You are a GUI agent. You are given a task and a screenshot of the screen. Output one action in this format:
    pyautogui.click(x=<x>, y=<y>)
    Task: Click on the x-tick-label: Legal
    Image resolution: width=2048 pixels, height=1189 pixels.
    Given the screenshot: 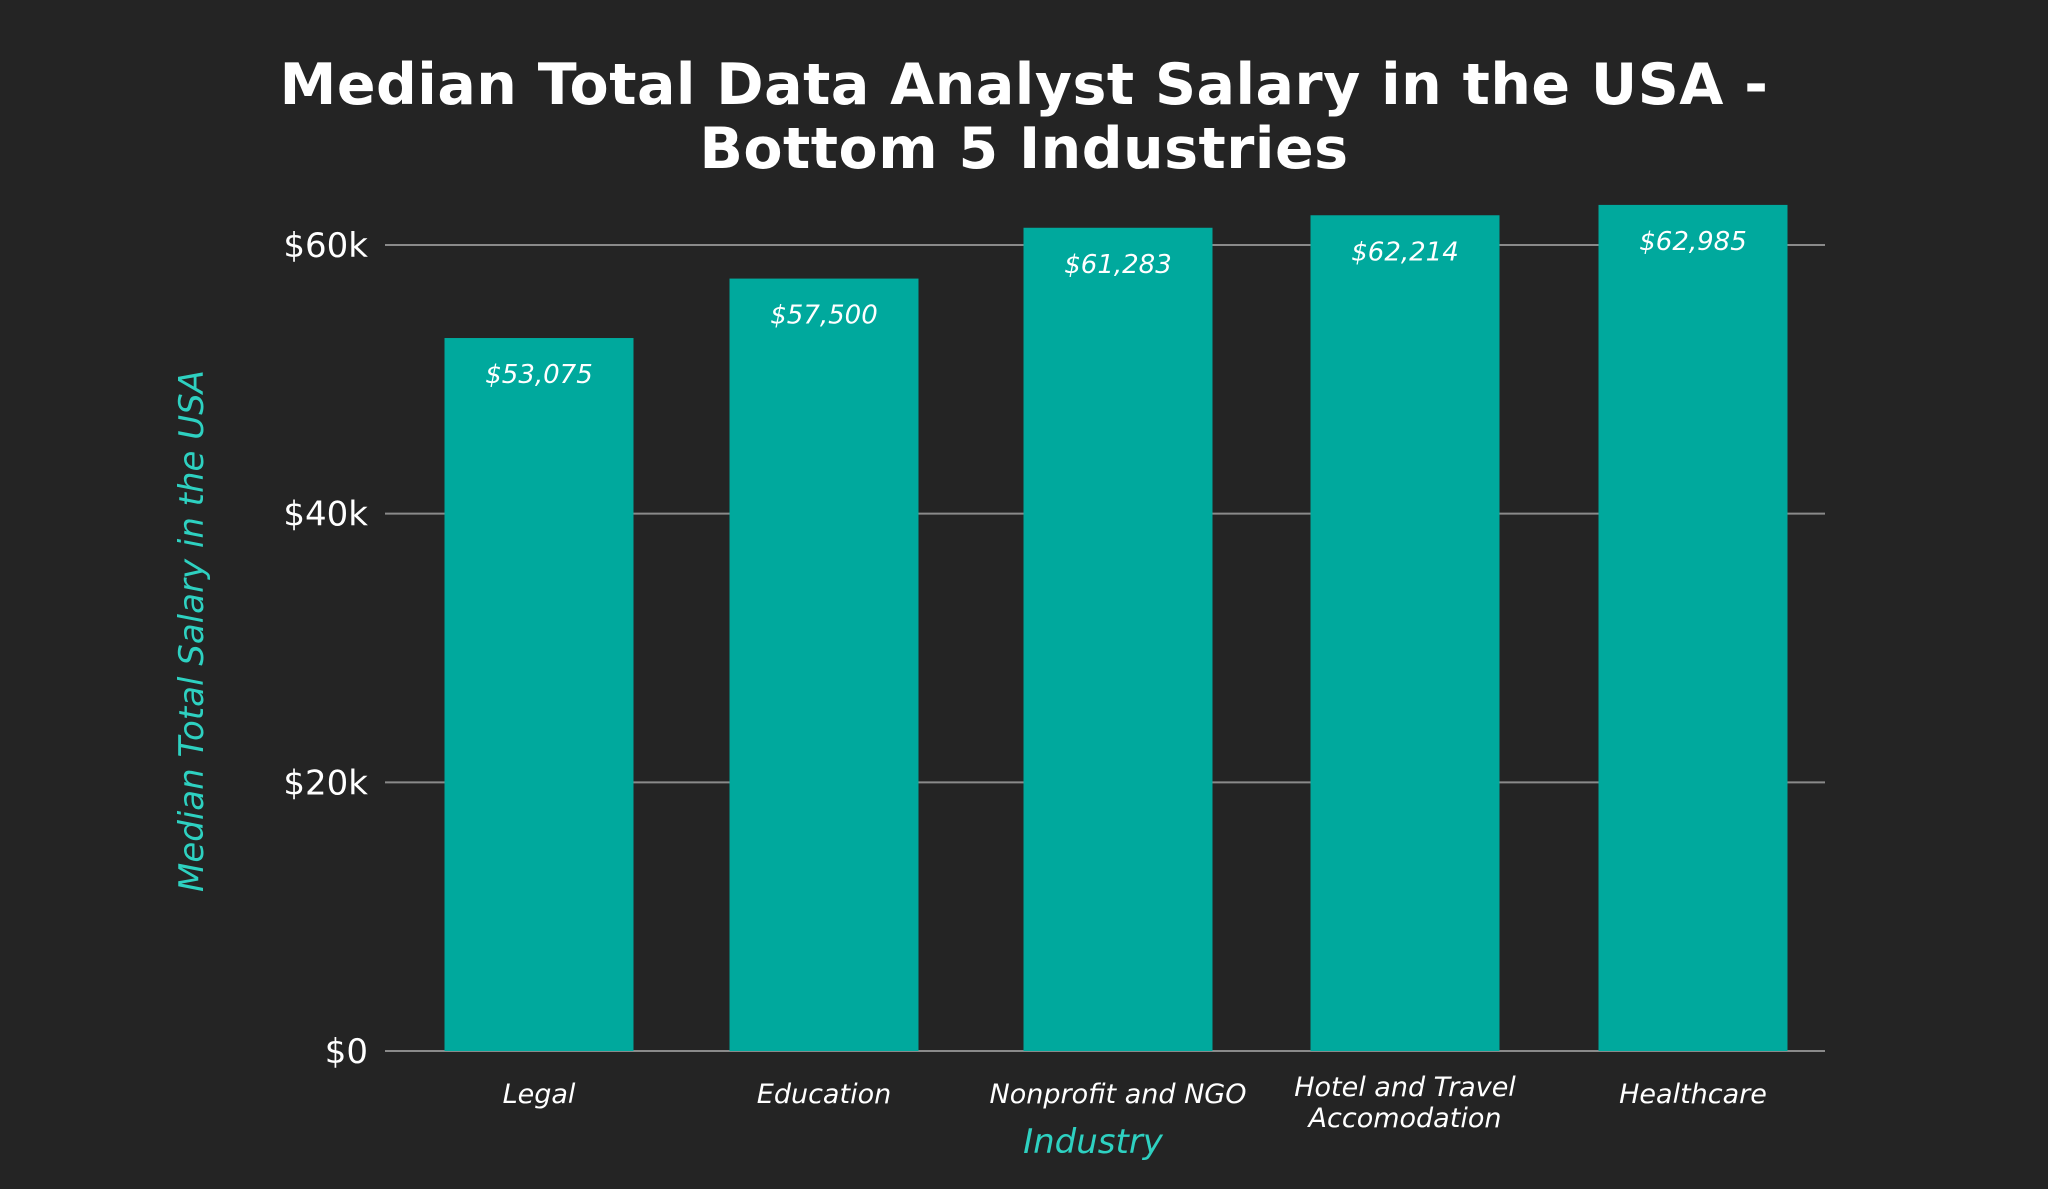 What is the action you would take?
    pyautogui.click(x=539, y=1094)
    